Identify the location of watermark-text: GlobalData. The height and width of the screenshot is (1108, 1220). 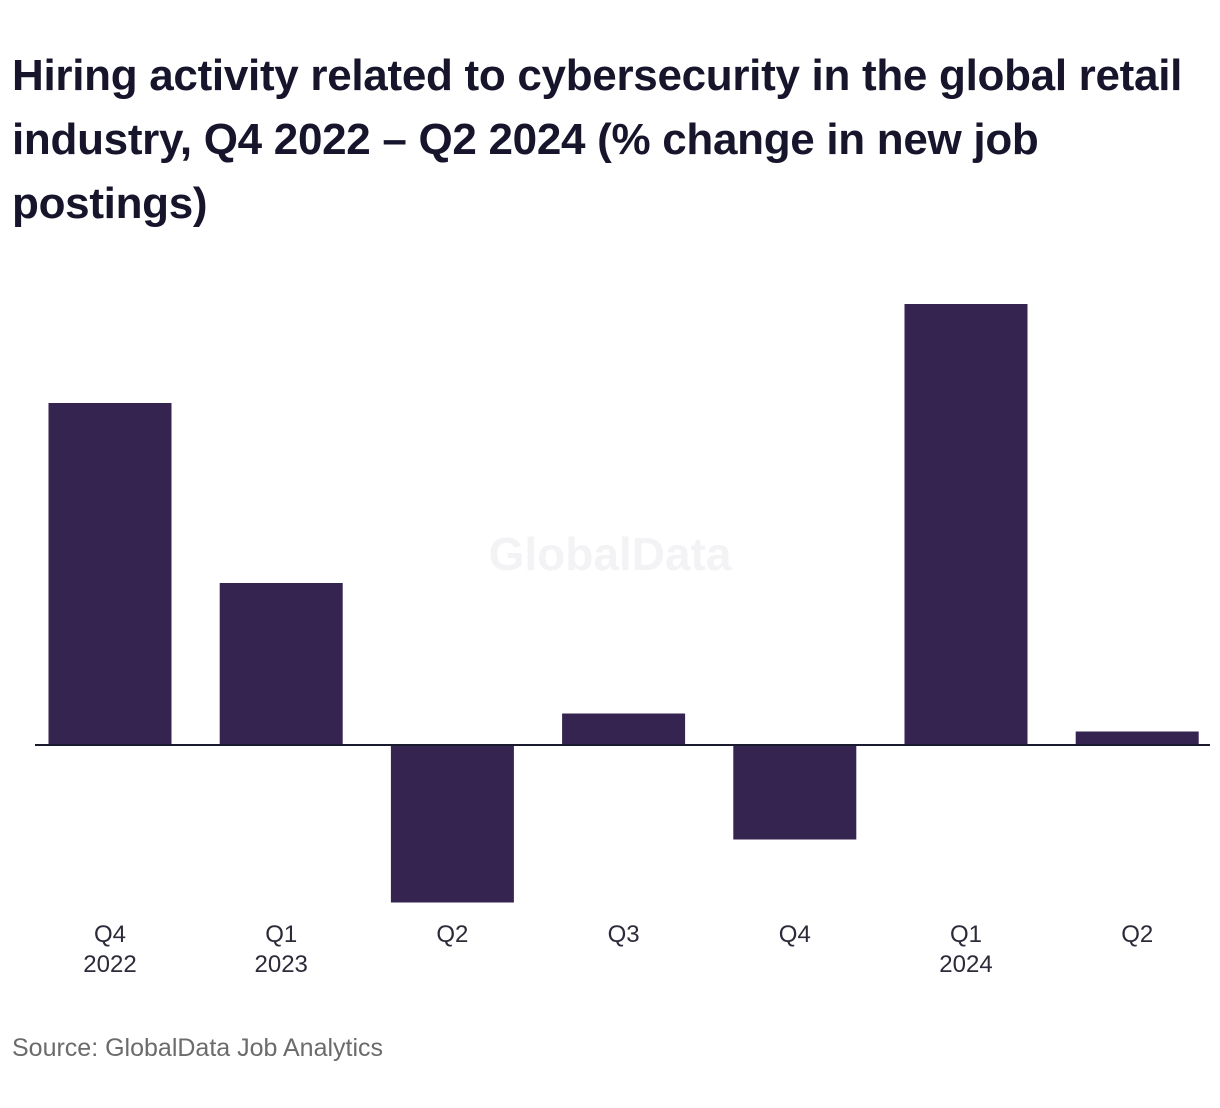
(610, 554).